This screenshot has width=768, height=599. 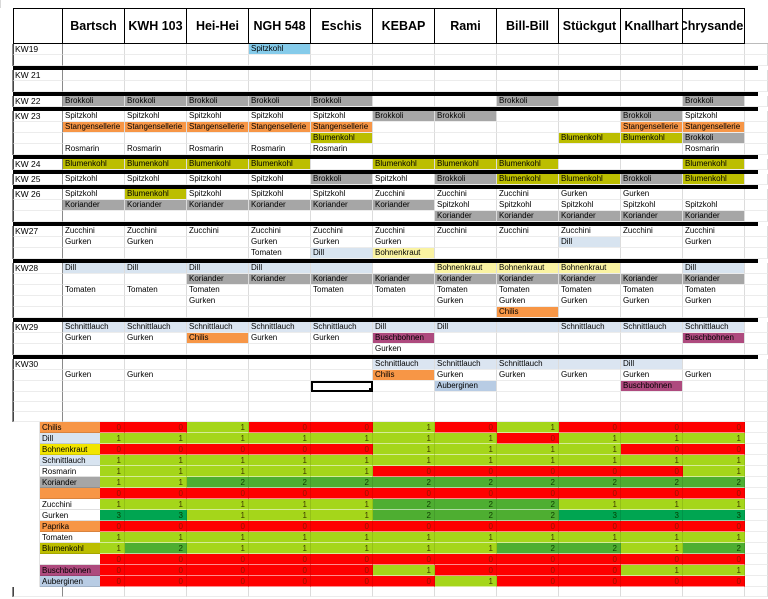 I want to click on matrix-cell: 3, so click(x=156, y=515).